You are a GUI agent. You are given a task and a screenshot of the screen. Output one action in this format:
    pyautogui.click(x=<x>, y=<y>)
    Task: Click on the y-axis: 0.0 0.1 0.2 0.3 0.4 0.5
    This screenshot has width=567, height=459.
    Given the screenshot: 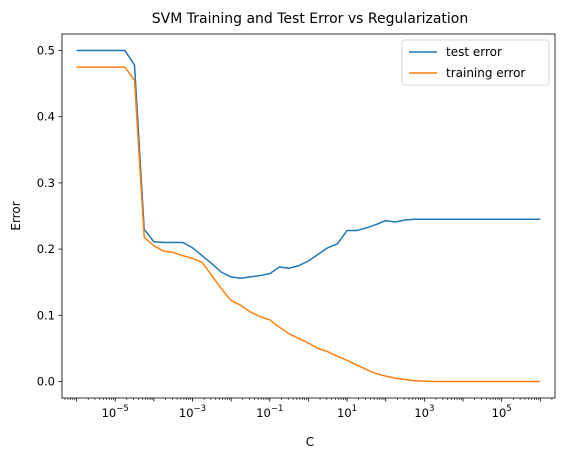 What is the action you would take?
    pyautogui.click(x=49, y=216)
    